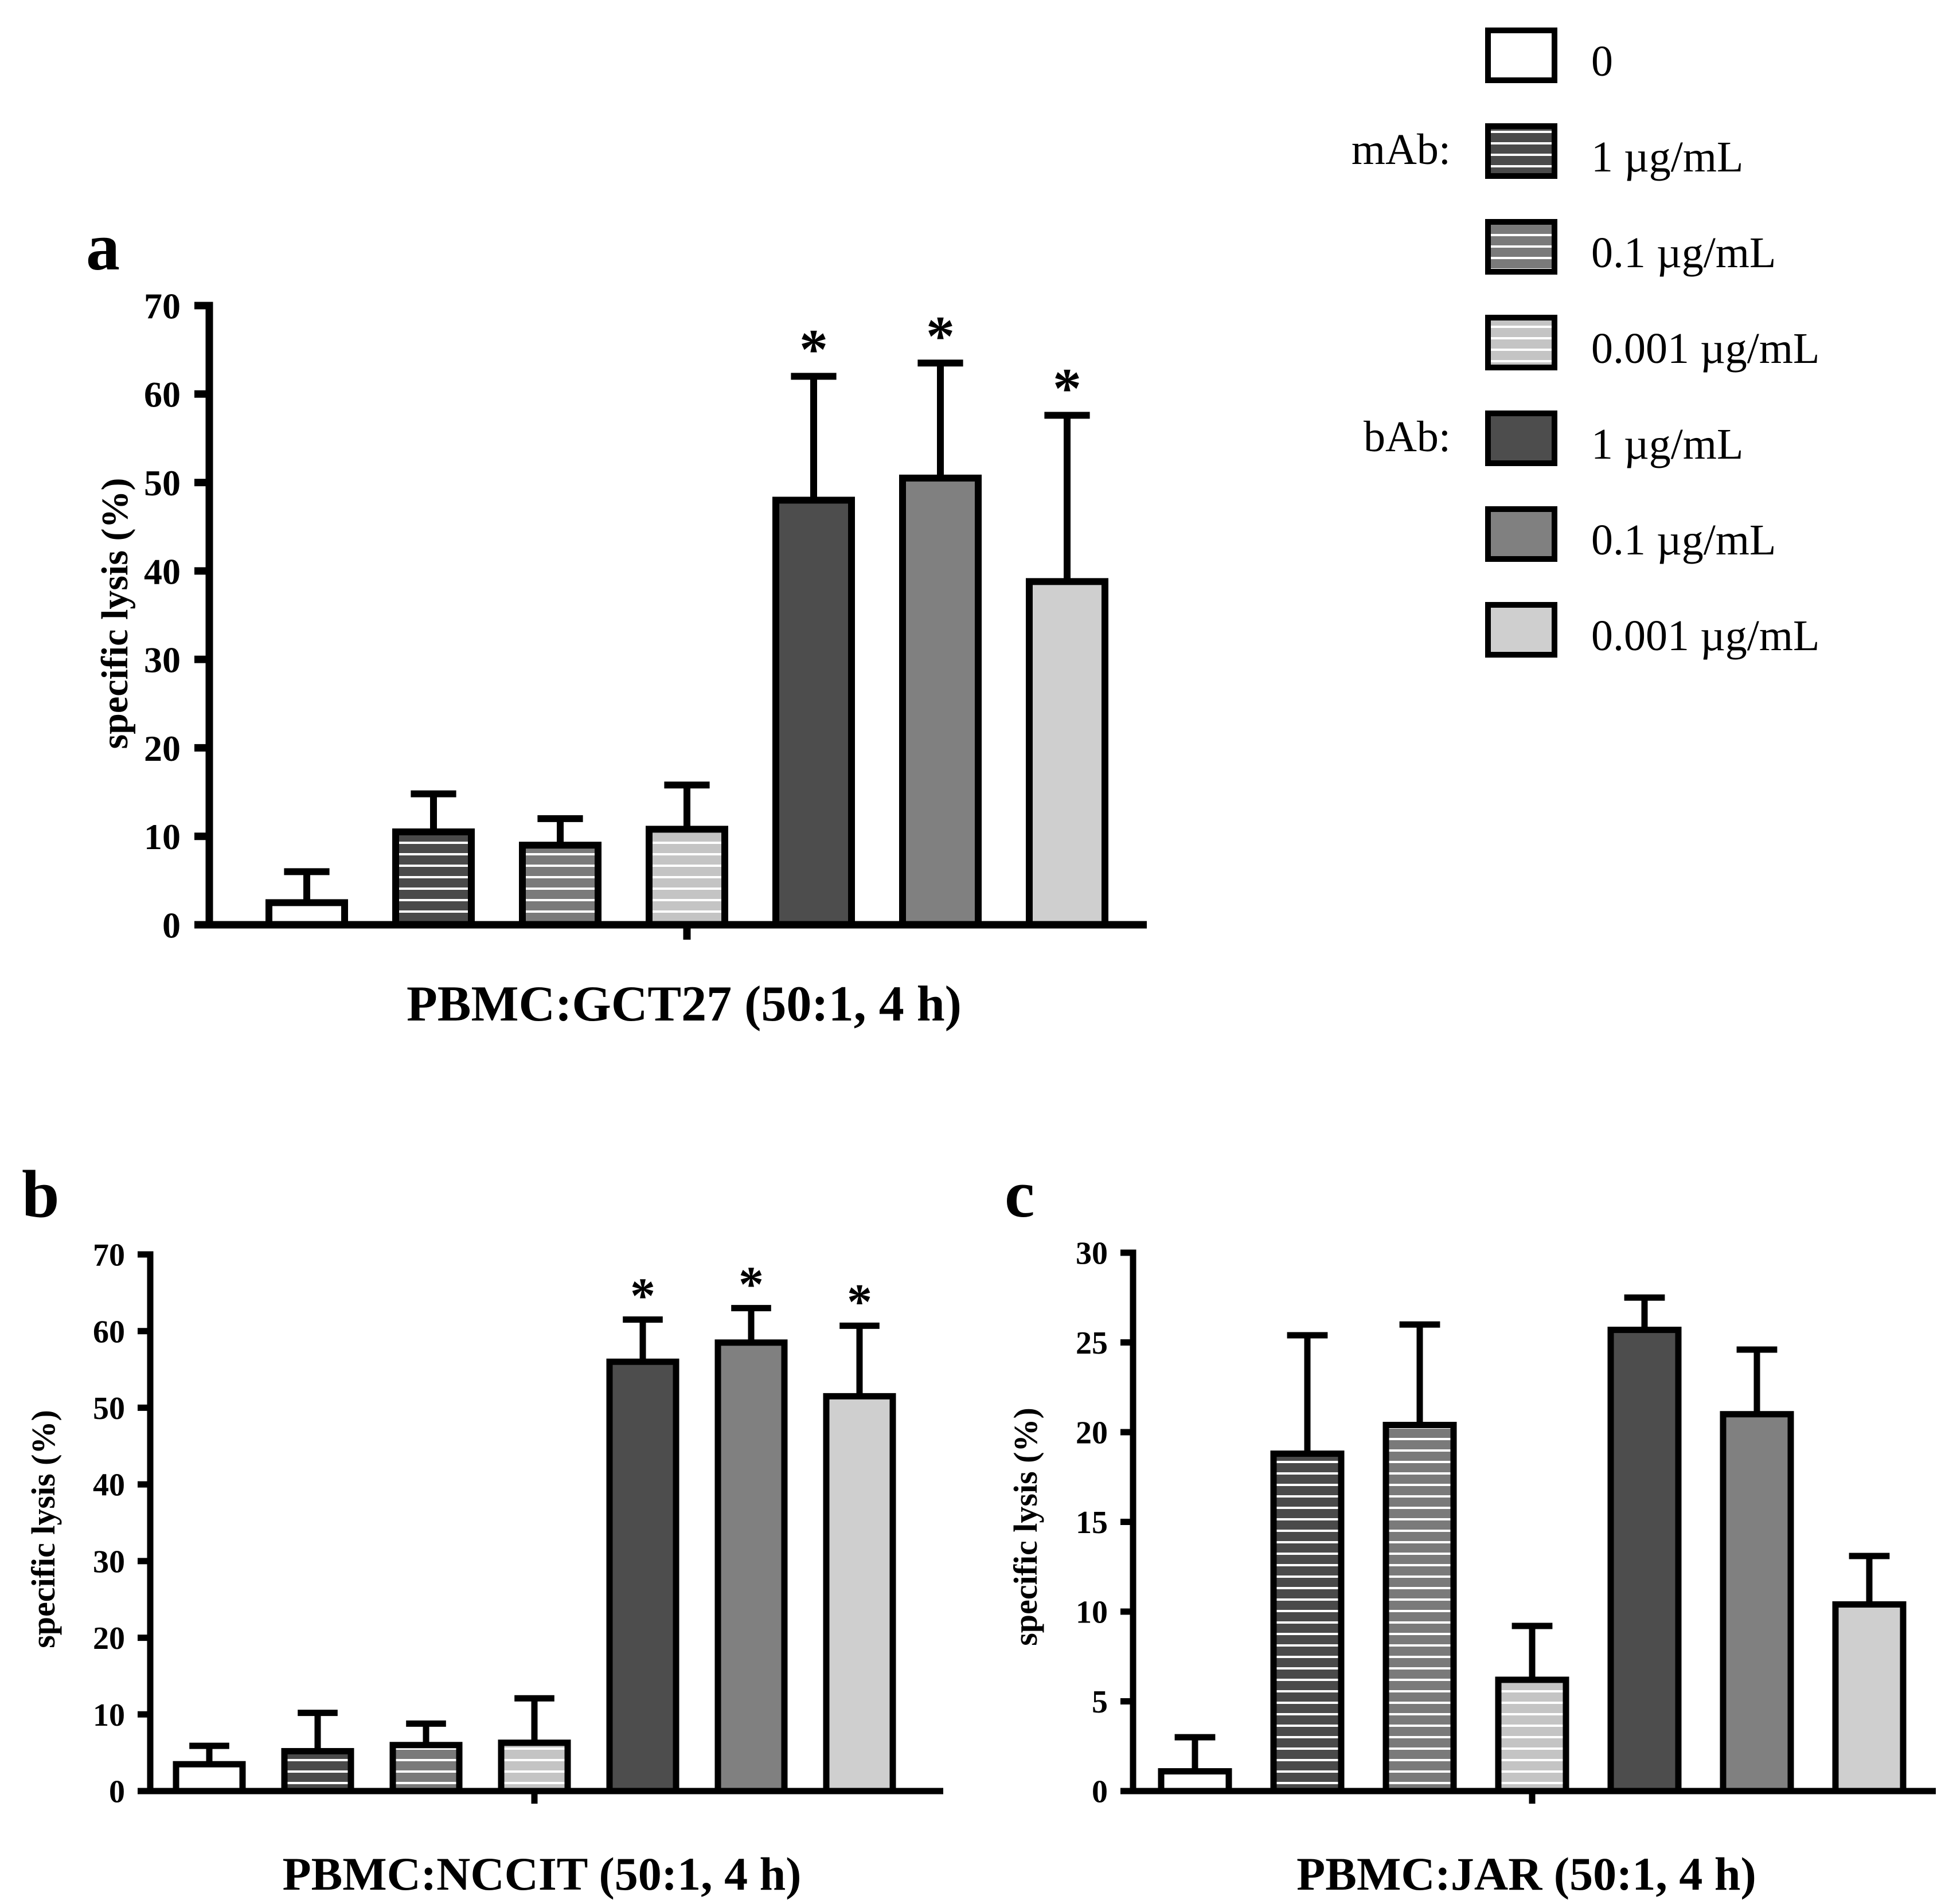 This screenshot has width=1949, height=1904. Describe the element at coordinates (43, 1529) in the screenshot. I see `panel-b-ylabel: specific lysis (%)` at that location.